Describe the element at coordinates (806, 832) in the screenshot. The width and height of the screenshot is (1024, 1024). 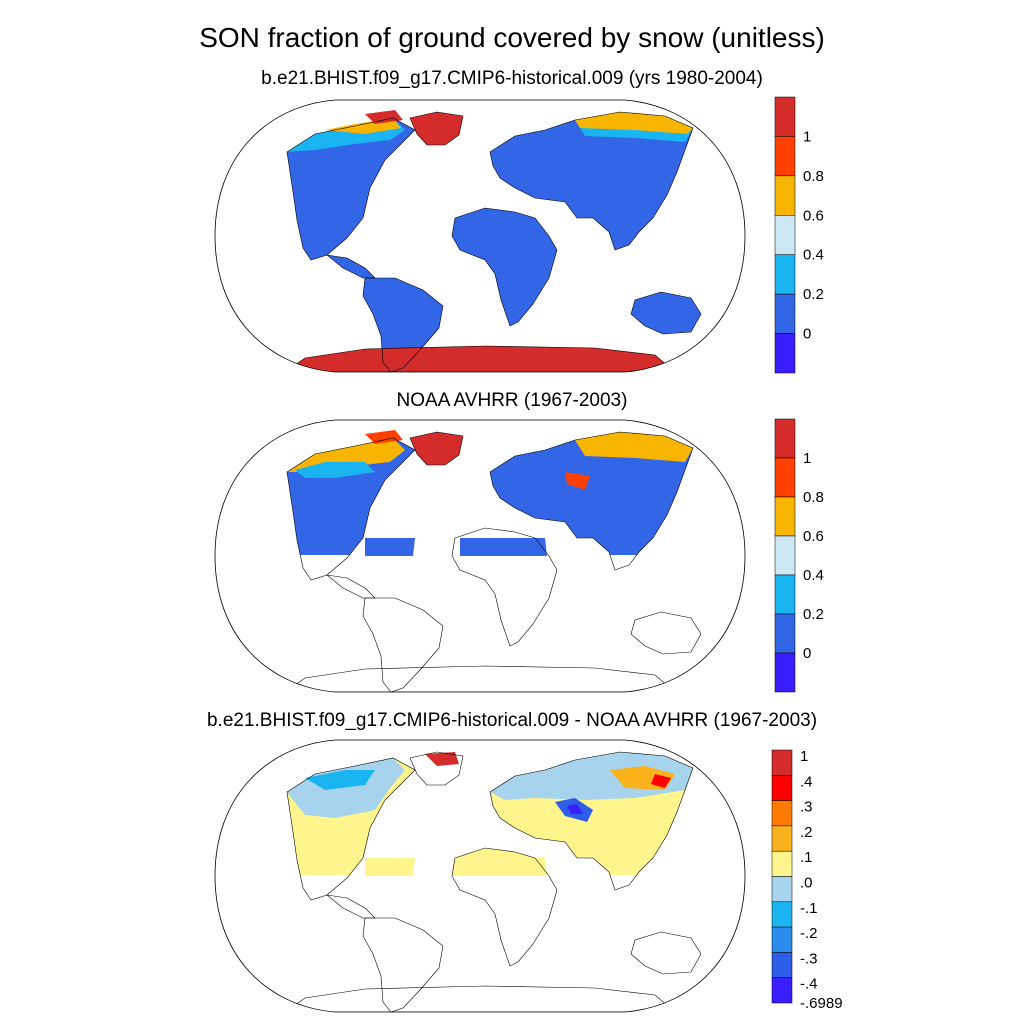
I see `colorbar-3-tick-label: .2` at that location.